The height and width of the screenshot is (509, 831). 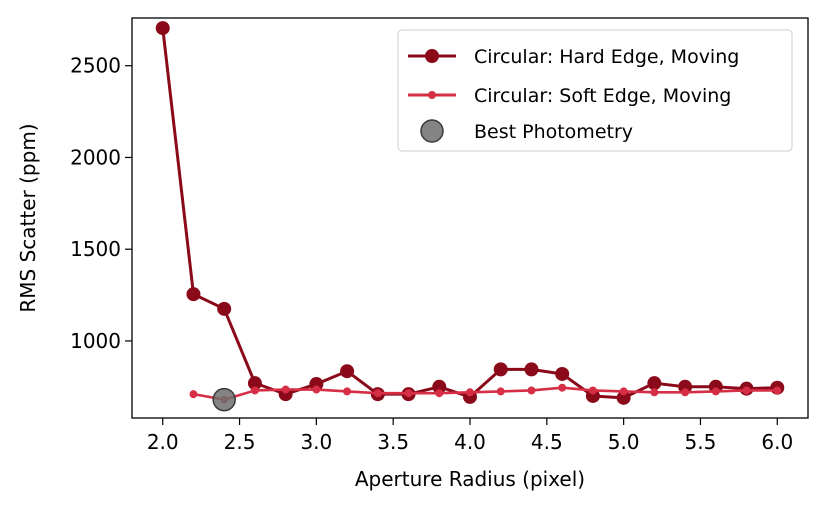 I want to click on y-tick-label: 1500, so click(x=95, y=249).